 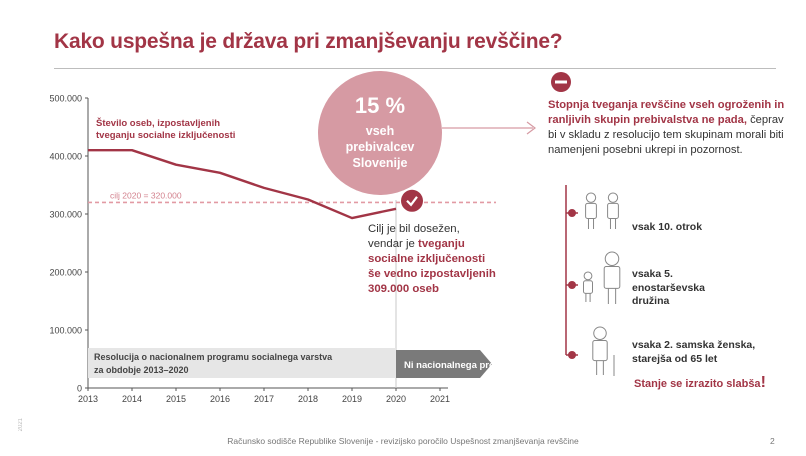 I want to click on share-bubble, so click(x=380, y=133).